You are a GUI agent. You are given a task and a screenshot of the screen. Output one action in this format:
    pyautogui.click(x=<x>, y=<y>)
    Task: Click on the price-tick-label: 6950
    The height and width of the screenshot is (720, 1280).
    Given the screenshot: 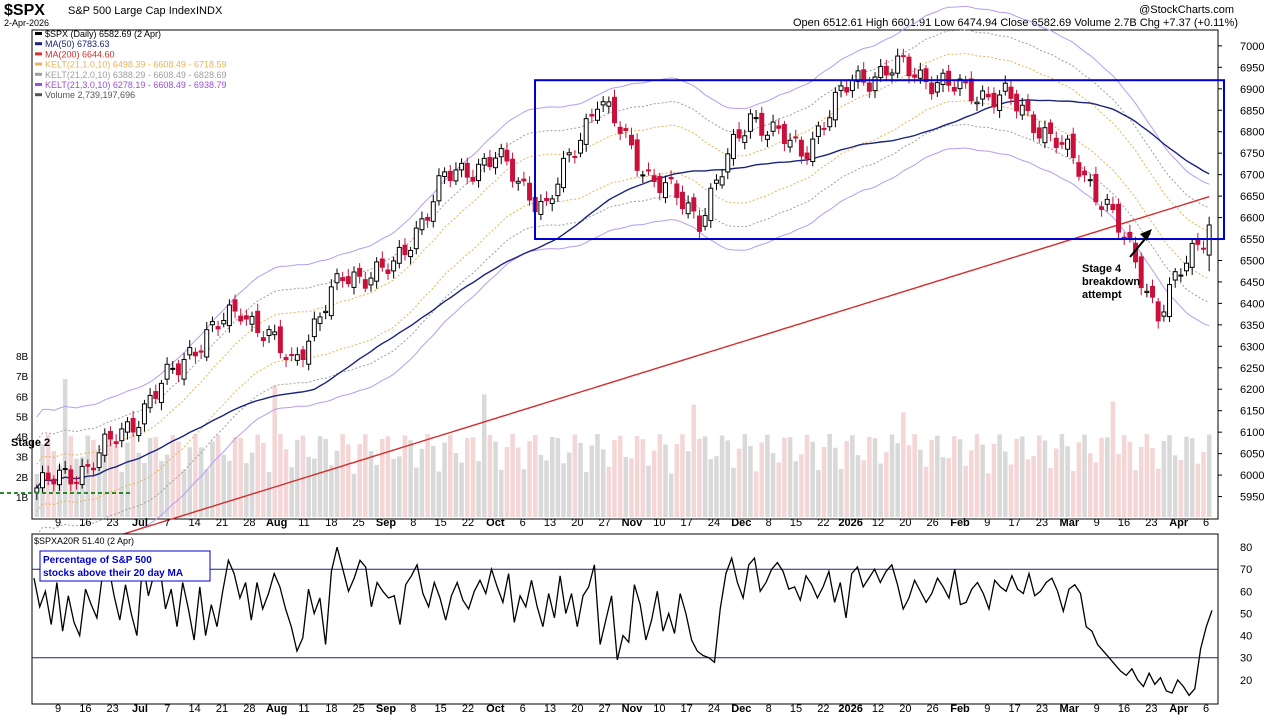 What is the action you would take?
    pyautogui.click(x=1252, y=68)
    